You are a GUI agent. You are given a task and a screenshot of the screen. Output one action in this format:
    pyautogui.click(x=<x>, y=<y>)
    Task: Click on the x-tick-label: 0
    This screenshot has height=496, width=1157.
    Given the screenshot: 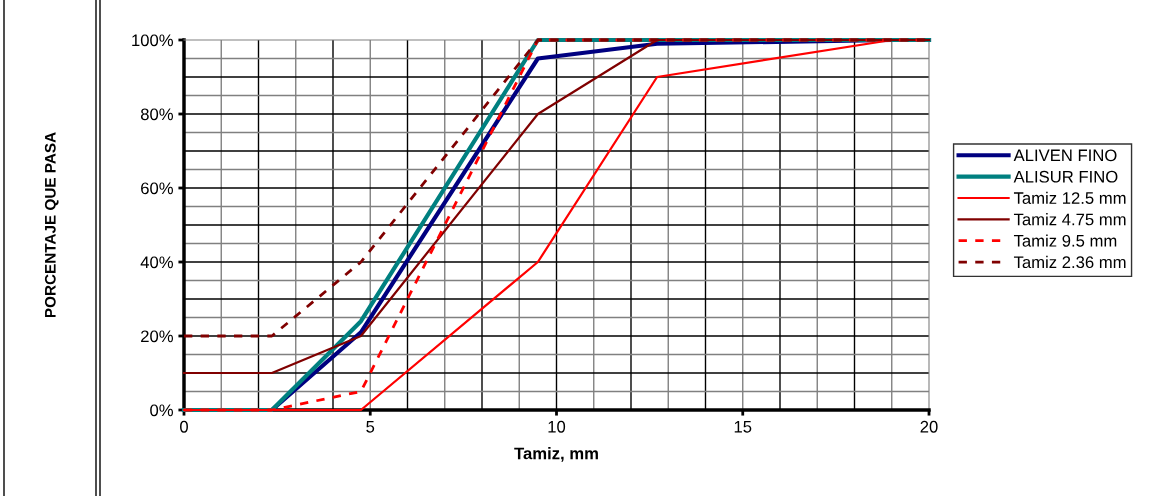 What is the action you would take?
    pyautogui.click(x=184, y=426)
    